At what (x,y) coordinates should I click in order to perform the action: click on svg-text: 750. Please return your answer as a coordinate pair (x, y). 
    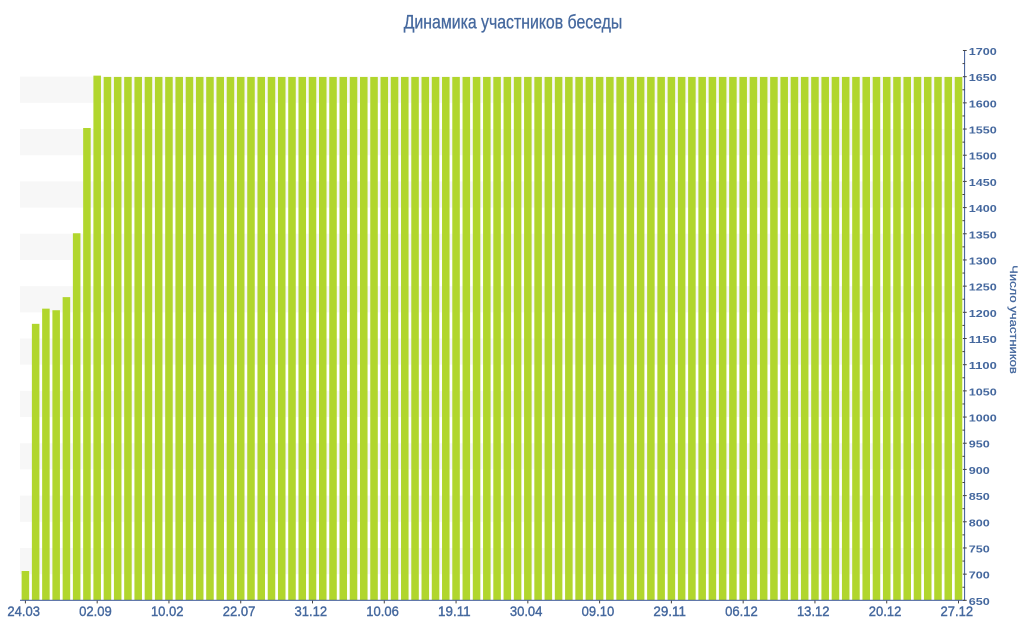
    Looking at the image, I should click on (979, 549).